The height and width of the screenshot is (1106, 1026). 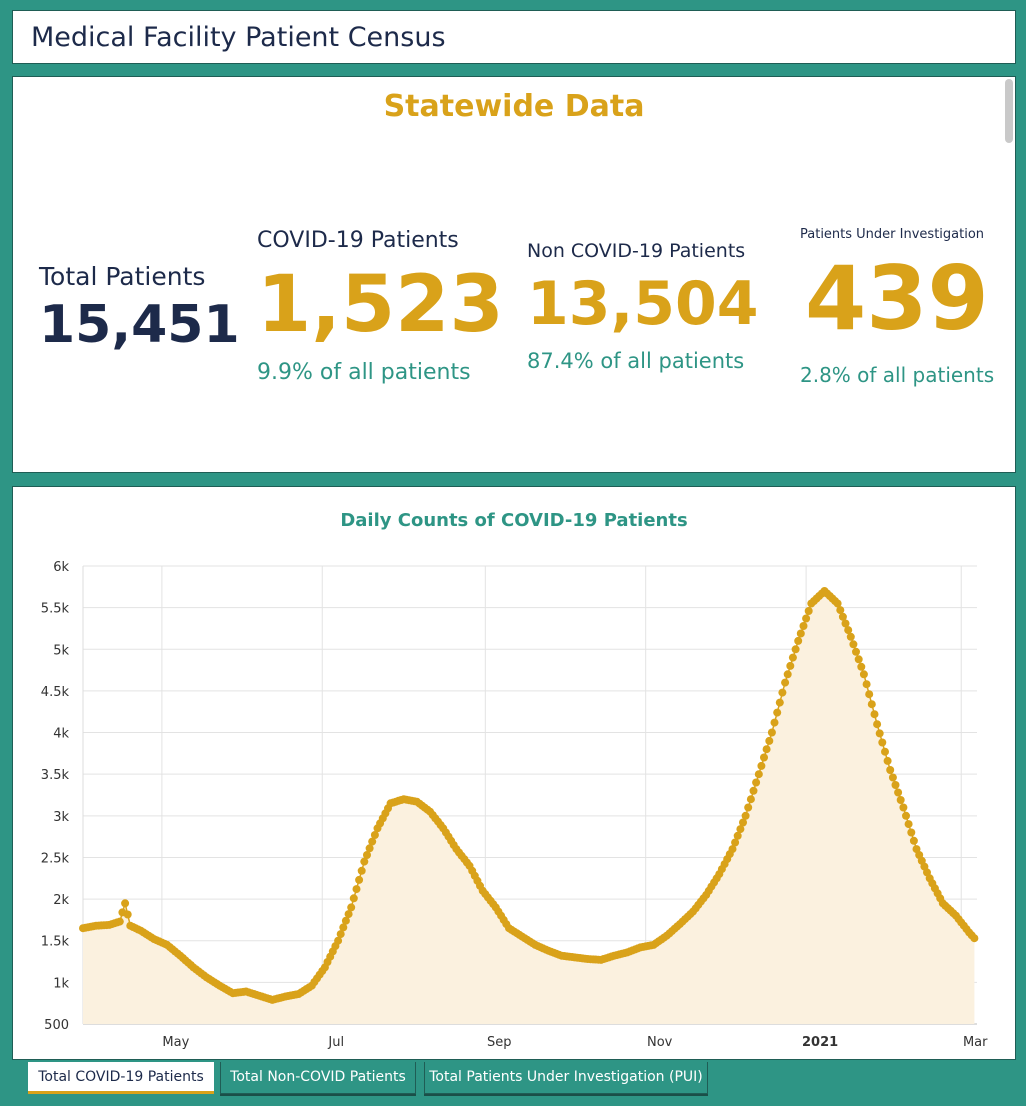 I want to click on y-tick-label: 4.5k, so click(x=55, y=692).